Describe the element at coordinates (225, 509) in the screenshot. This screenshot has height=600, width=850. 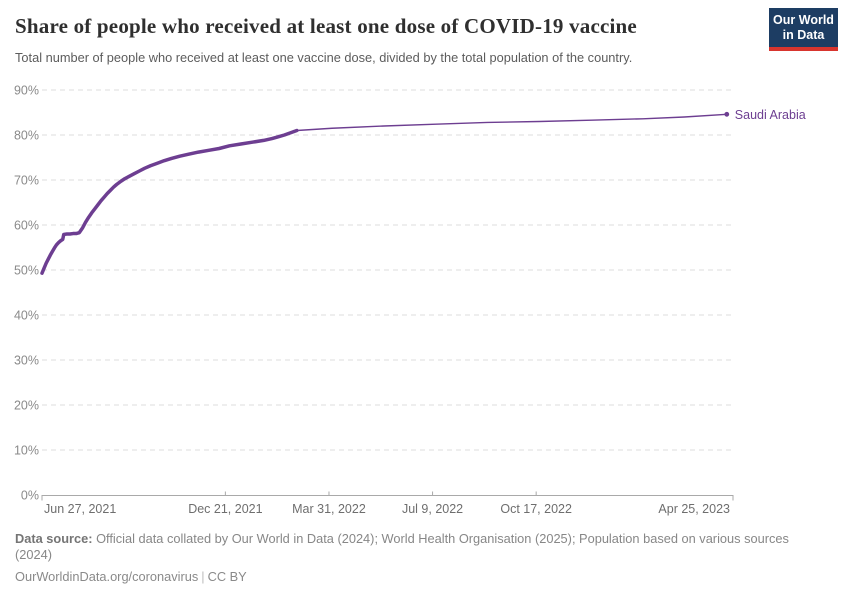
I see `x-tick-label: Dec 21, 2021` at that location.